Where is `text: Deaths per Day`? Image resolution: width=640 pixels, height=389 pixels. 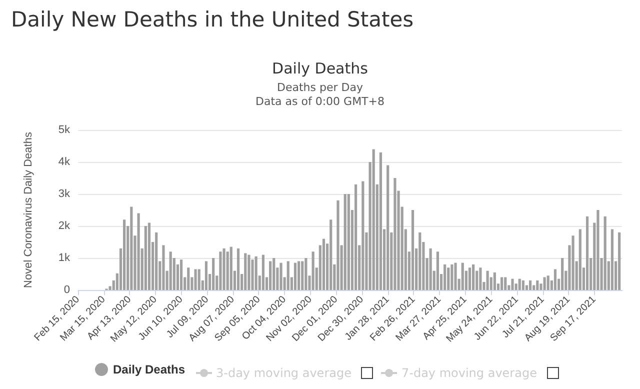 text: Deaths per Day is located at coordinates (320, 87).